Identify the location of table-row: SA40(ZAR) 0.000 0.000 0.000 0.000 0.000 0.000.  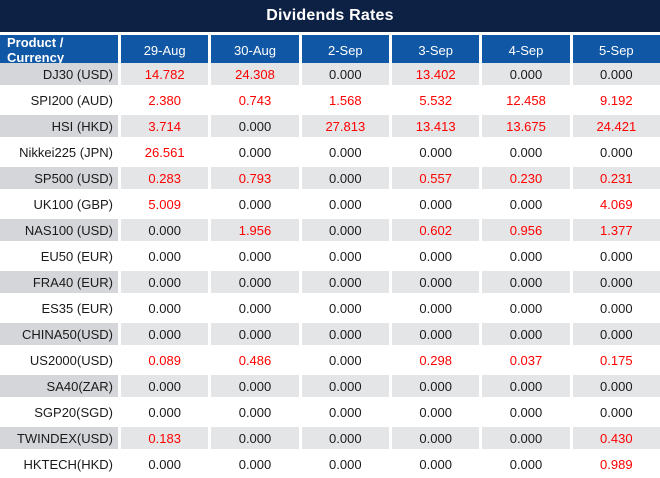
(330, 386).